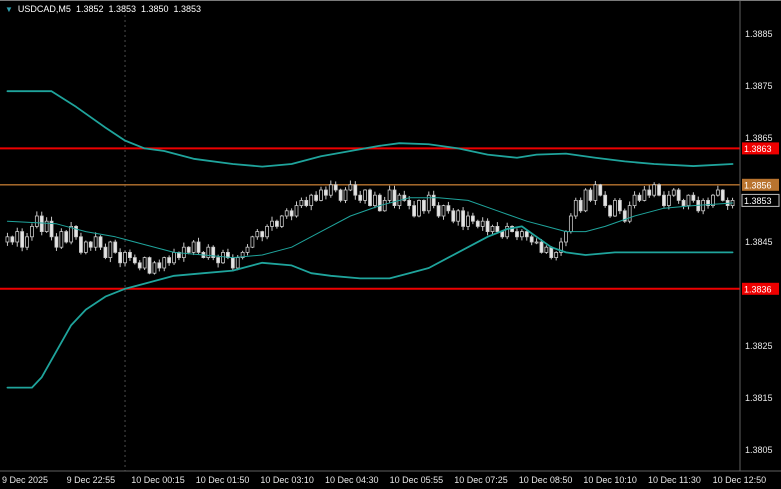  Describe the element at coordinates (9, 9) in the screenshot. I see `symbol-dropdown-icon: ▼` at that location.